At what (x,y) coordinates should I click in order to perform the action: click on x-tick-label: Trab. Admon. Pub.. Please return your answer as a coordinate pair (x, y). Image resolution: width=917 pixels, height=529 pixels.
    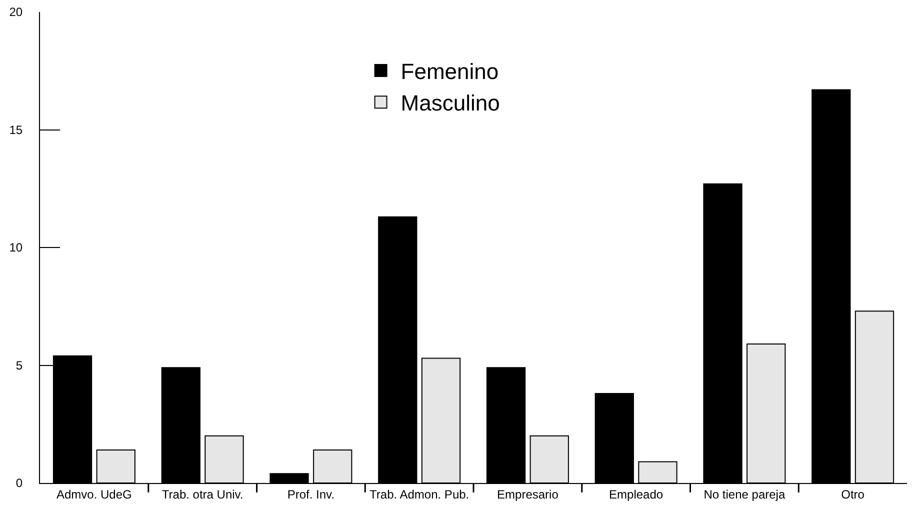
    Looking at the image, I should click on (420, 494).